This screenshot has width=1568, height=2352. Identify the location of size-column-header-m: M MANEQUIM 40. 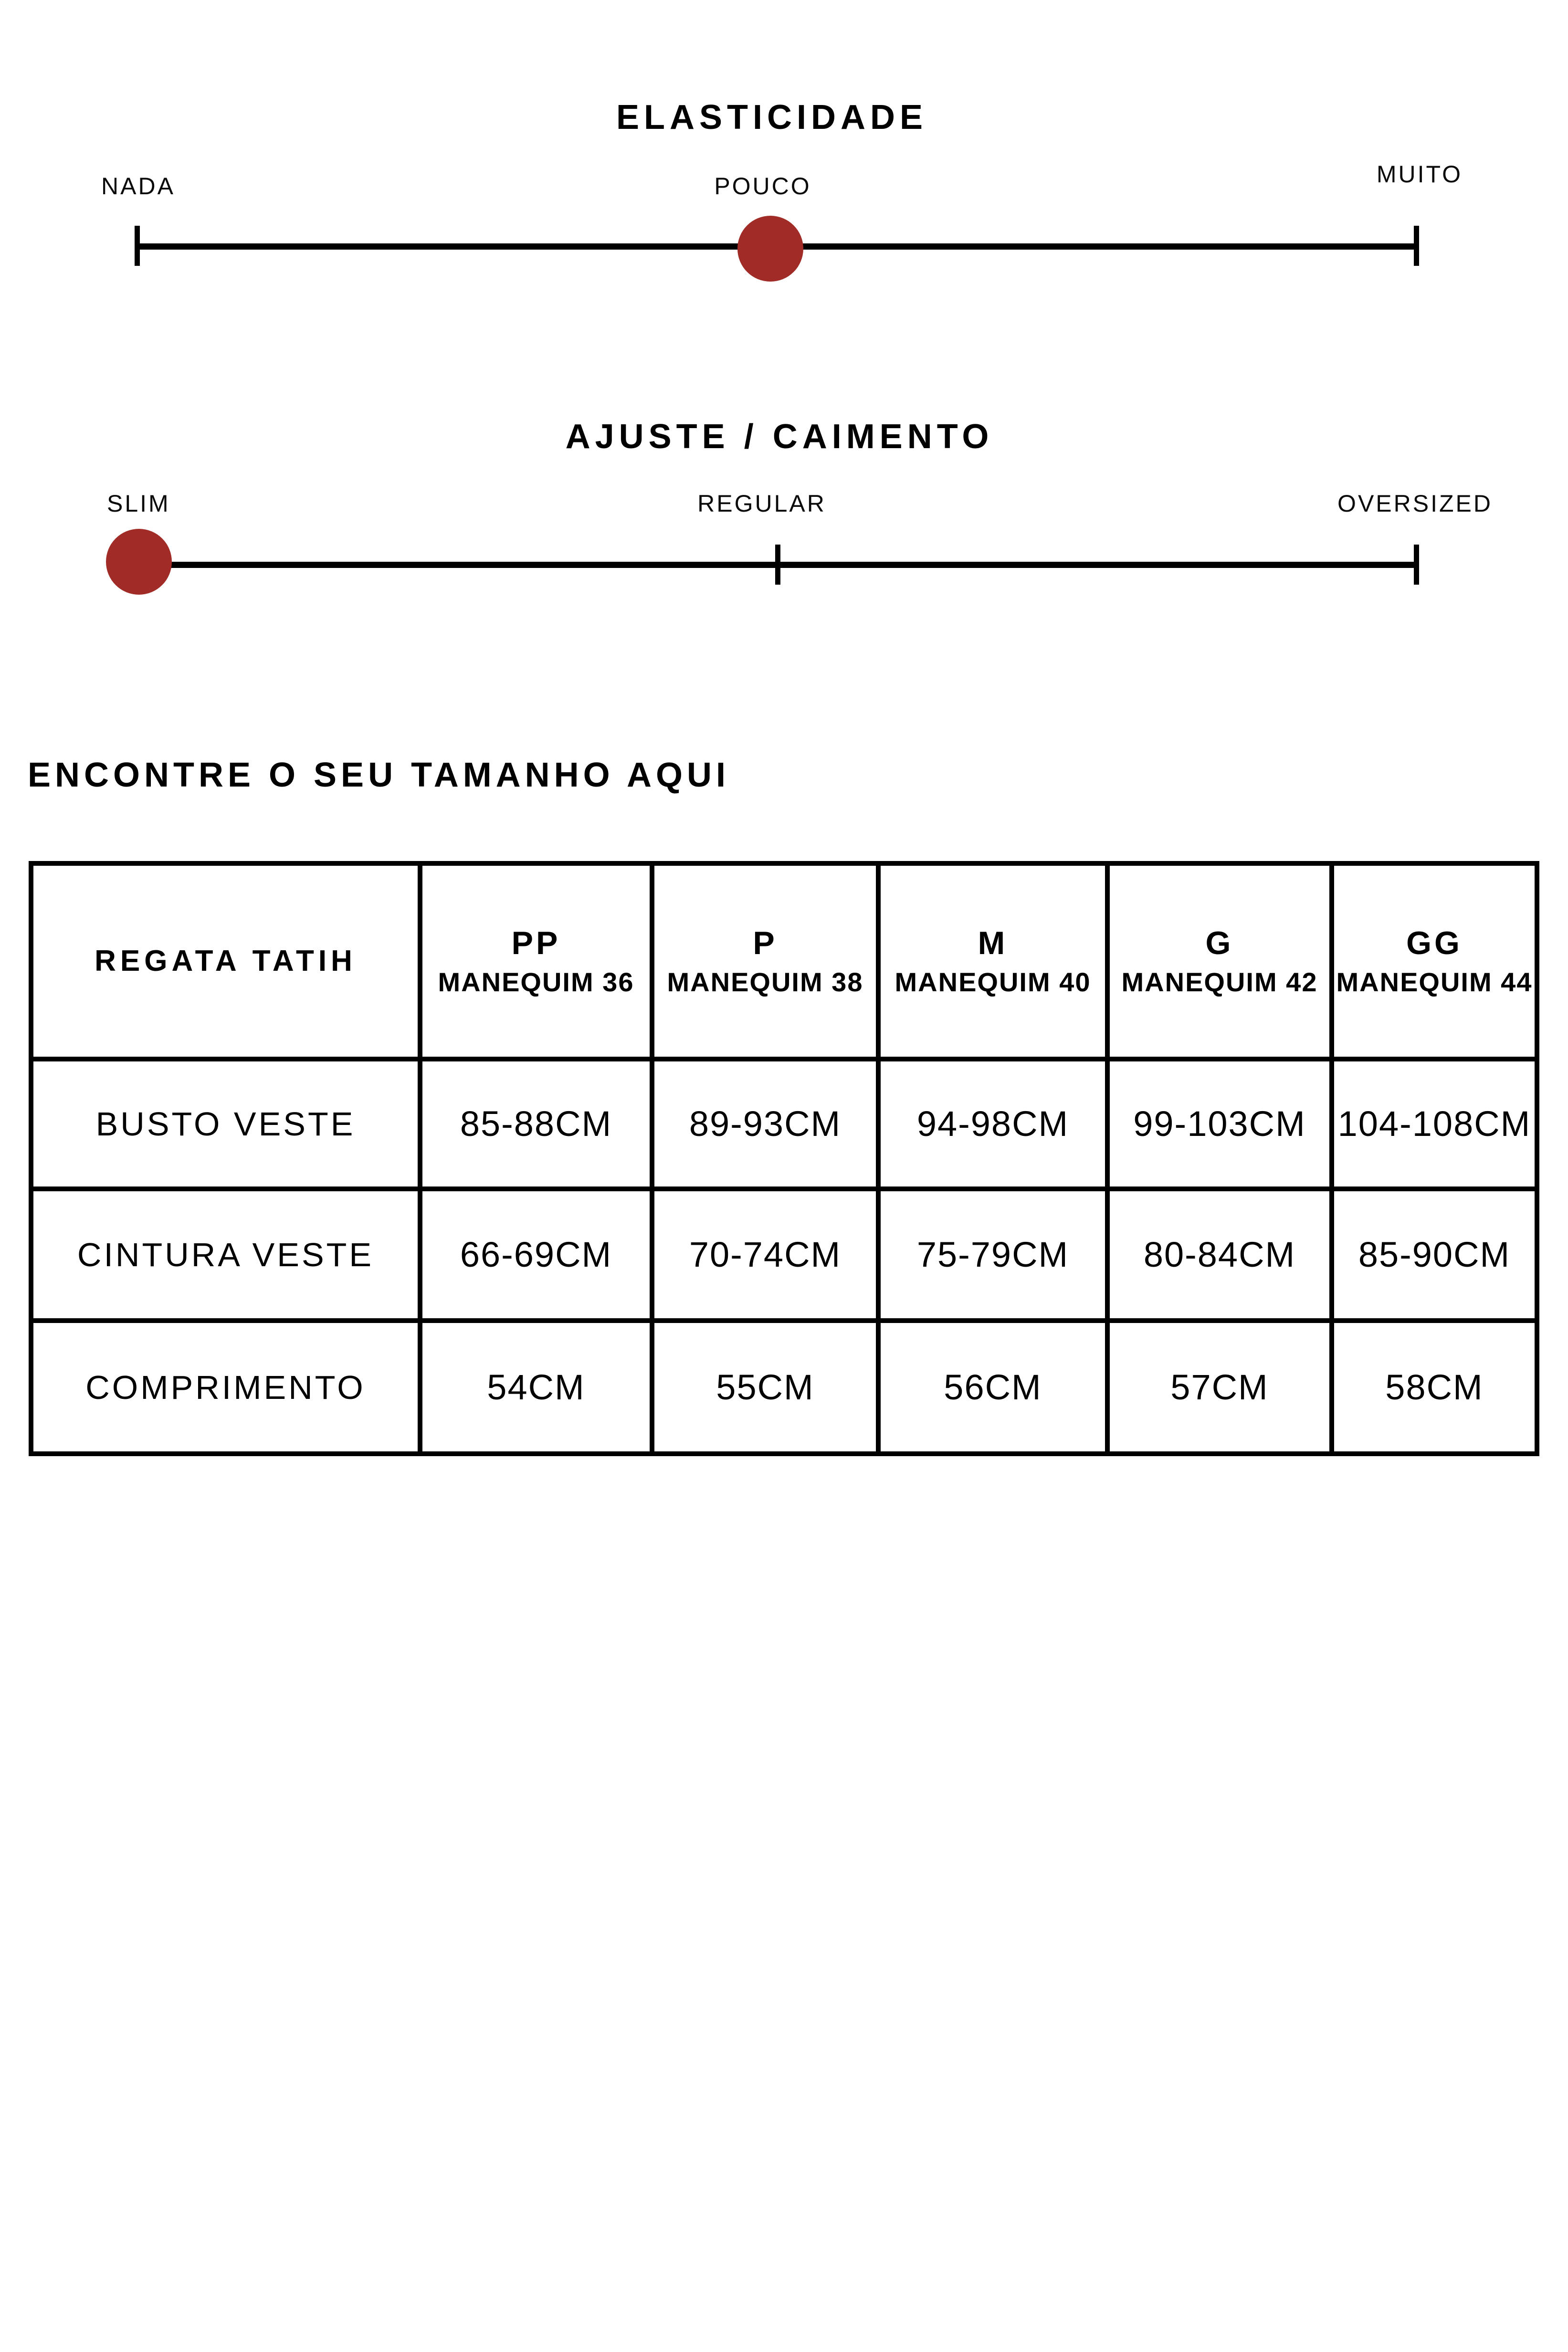
(996, 962).